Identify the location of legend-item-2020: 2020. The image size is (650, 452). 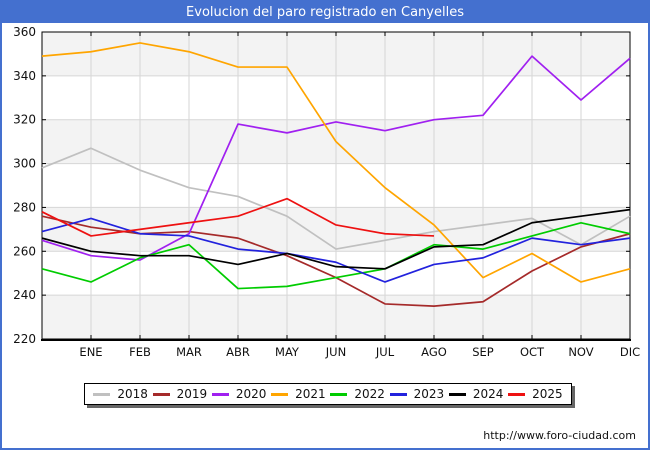
(239, 394).